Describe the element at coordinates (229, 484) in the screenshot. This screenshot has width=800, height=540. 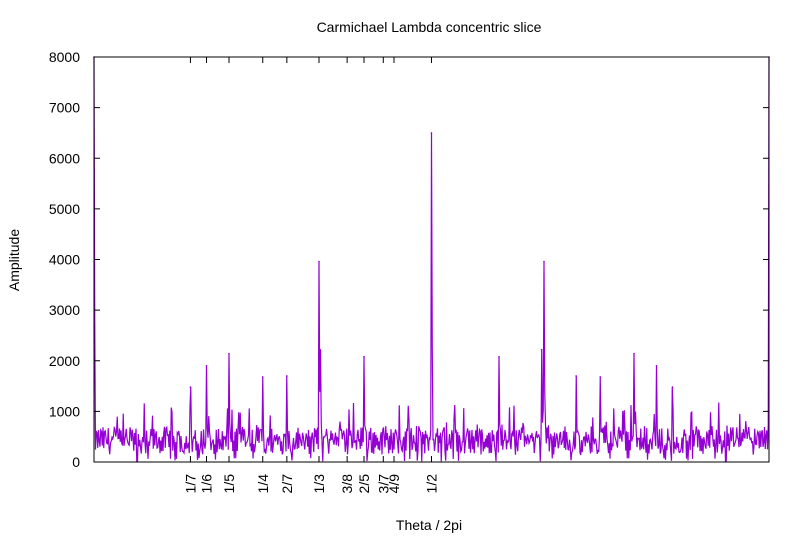
I see `x-tick-label-2: 1/5` at that location.